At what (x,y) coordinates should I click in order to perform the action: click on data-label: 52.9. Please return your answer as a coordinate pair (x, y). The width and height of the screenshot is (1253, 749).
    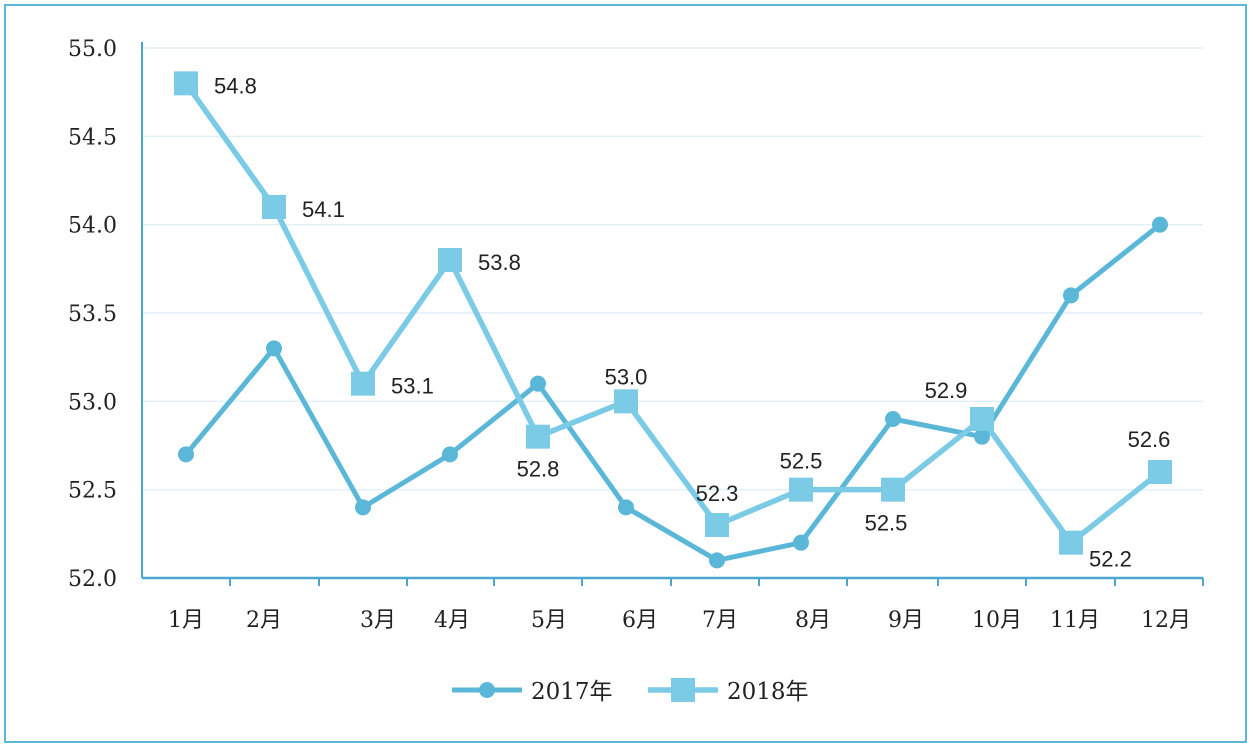
    Looking at the image, I should click on (946, 390).